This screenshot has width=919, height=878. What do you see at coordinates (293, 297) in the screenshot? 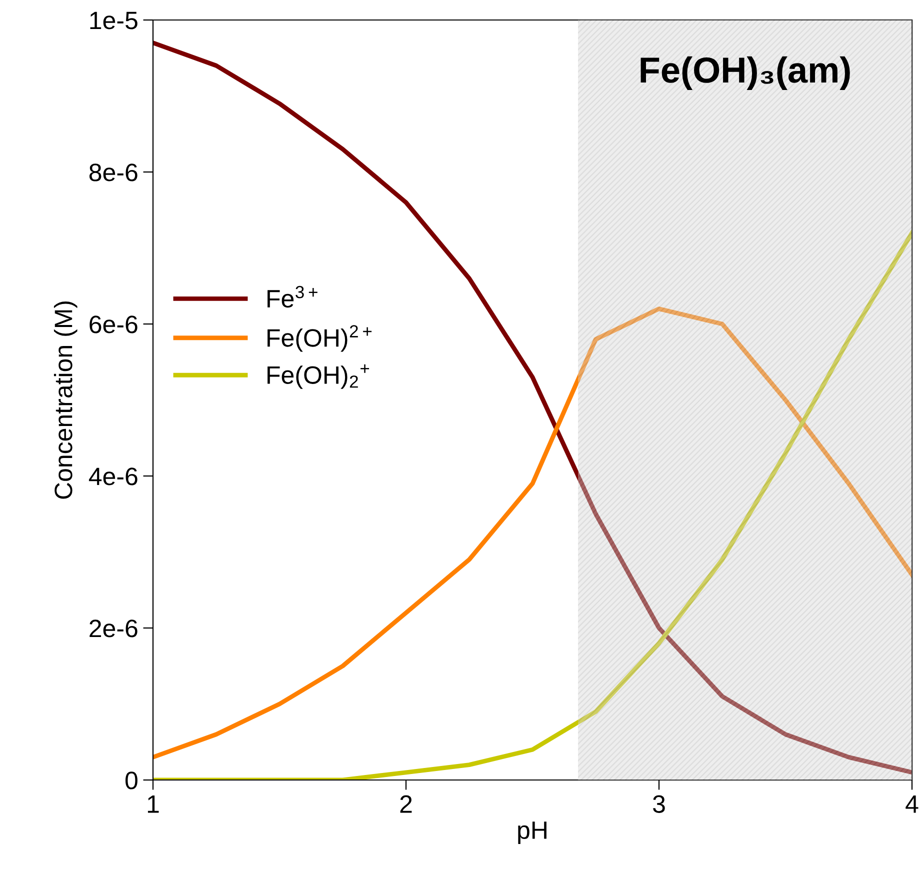
I see `legend-label: Fe$^{3+}$` at bounding box center [293, 297].